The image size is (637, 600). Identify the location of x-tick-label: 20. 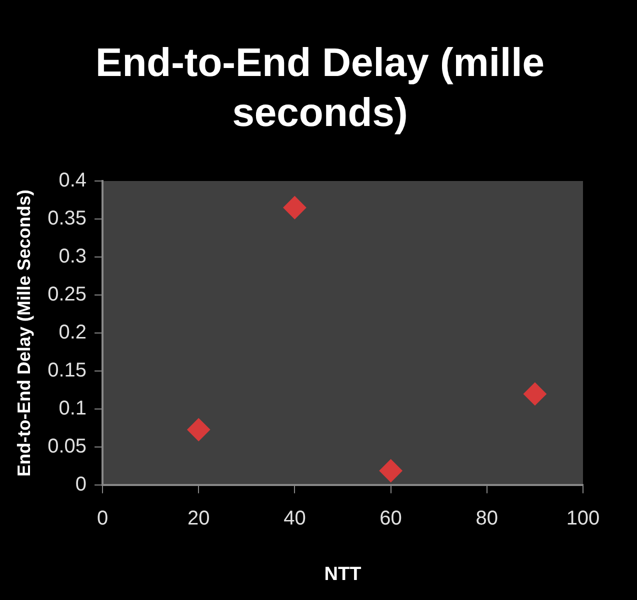
(198, 519).